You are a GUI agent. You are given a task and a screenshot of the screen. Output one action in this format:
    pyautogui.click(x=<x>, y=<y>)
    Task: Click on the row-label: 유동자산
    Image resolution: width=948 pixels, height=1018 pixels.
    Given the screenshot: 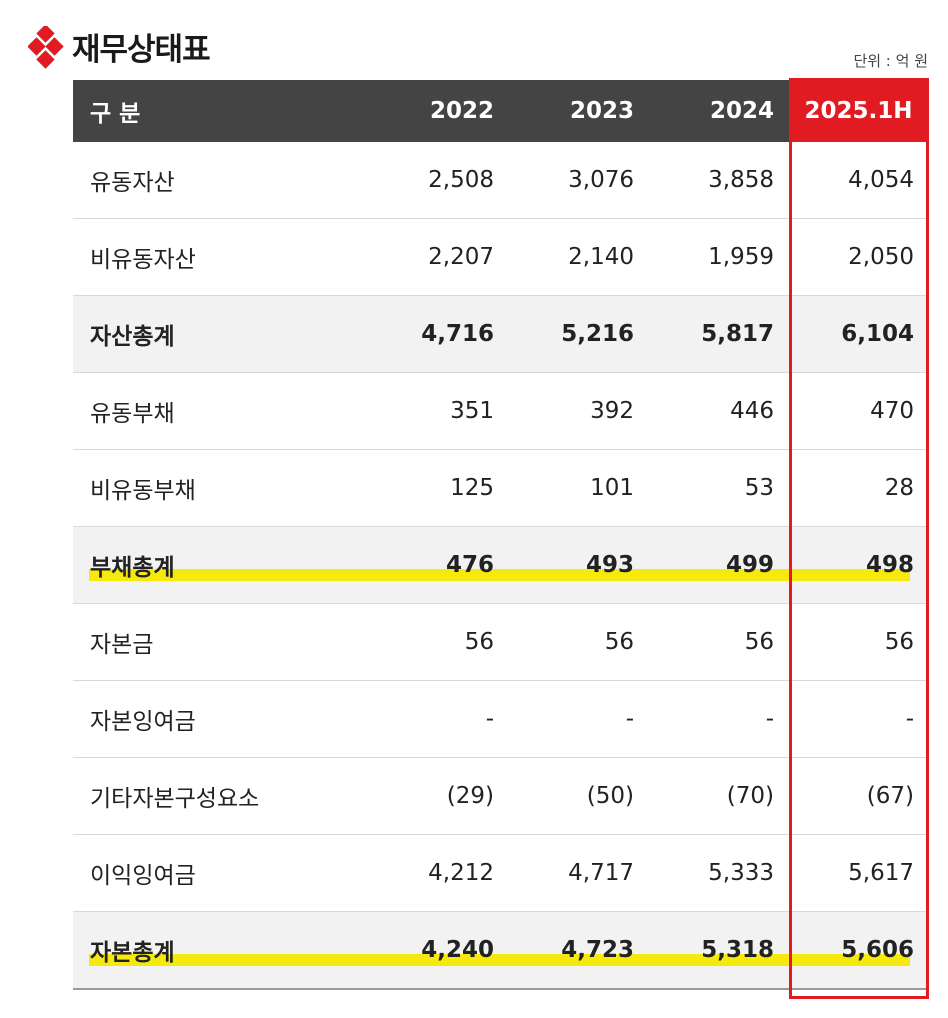 What is the action you would take?
    pyautogui.click(x=132, y=180)
    